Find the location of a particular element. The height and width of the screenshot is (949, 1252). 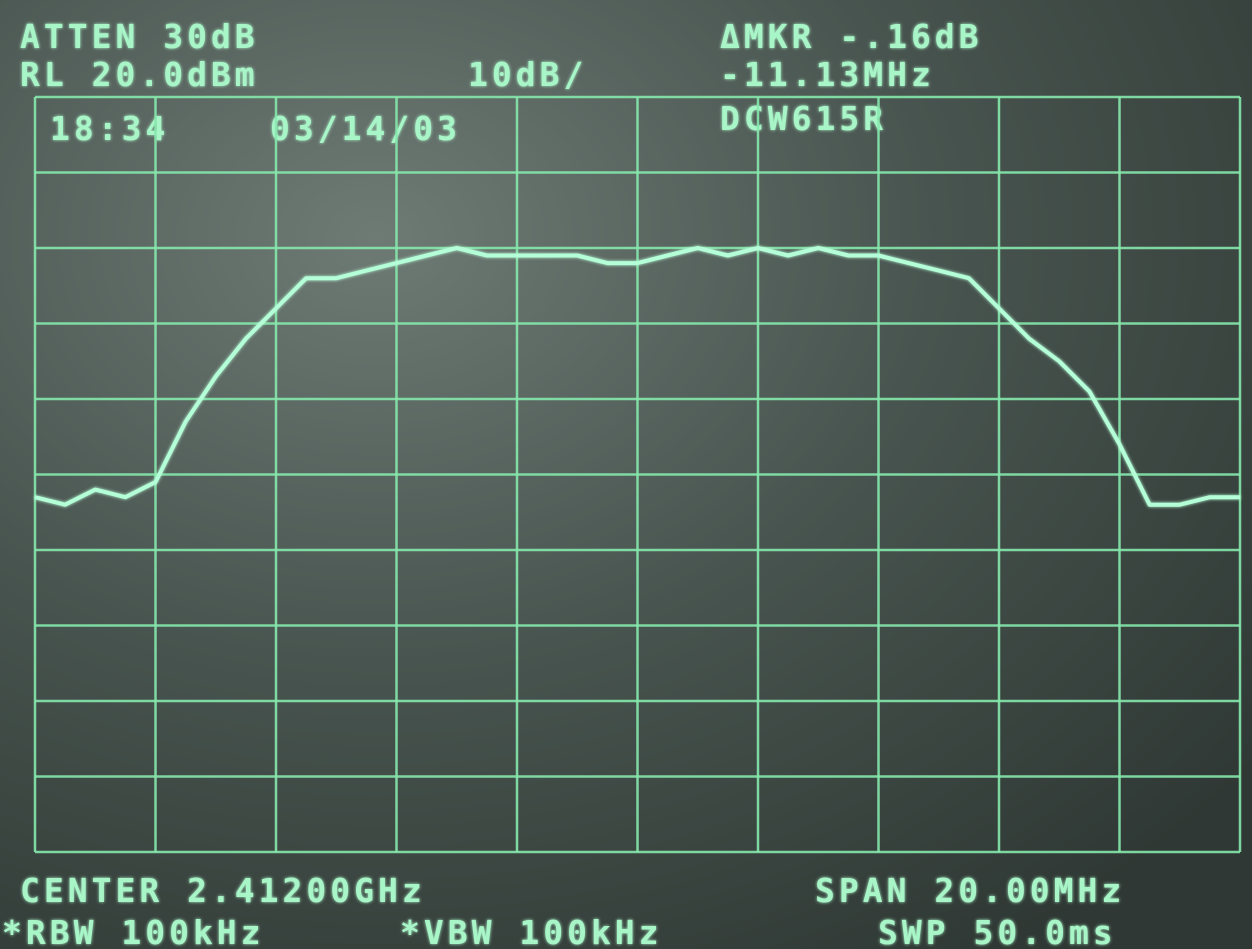

center-freq: CENTER 2.41200GHz is located at coordinates (223, 890).